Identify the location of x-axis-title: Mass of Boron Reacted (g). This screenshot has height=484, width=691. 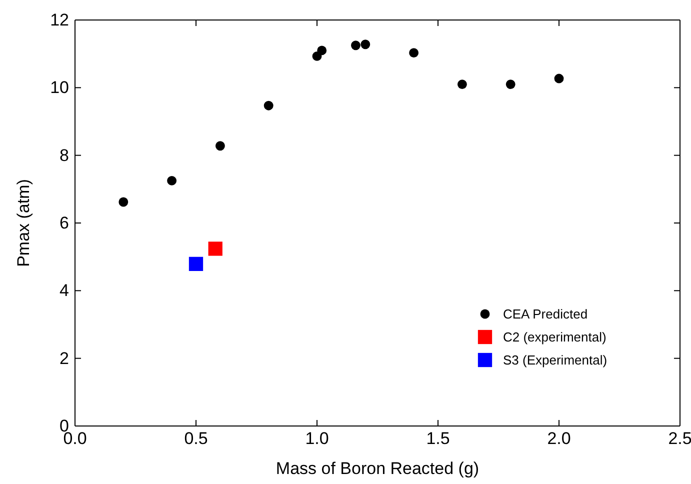
(378, 468).